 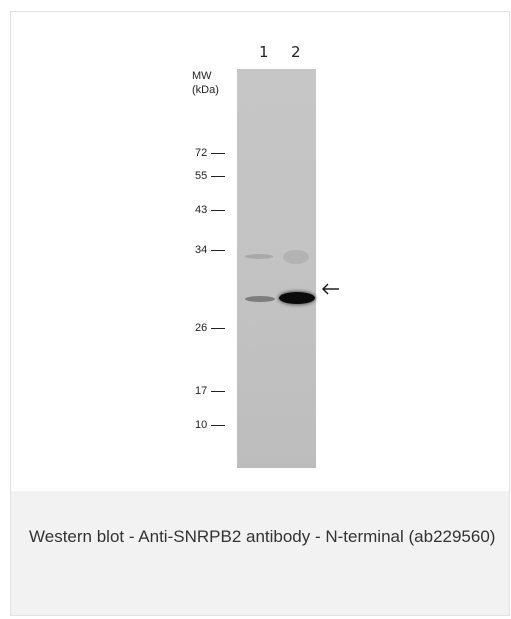 I want to click on mw-axis-label: MW (kDa), so click(x=205, y=83).